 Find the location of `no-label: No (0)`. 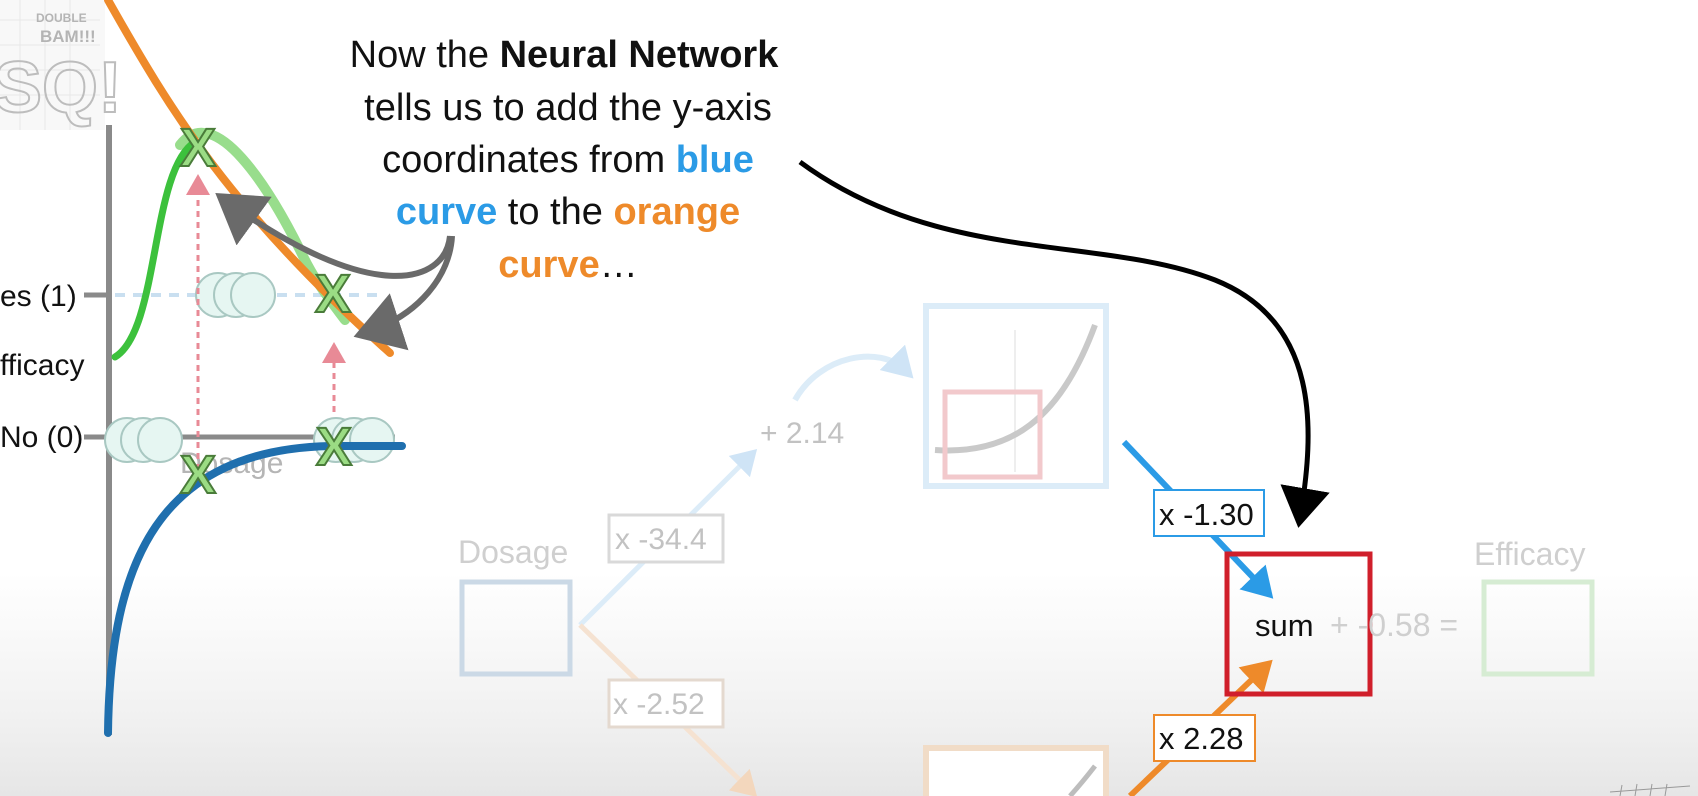

no-label: No (0) is located at coordinates (41, 437).